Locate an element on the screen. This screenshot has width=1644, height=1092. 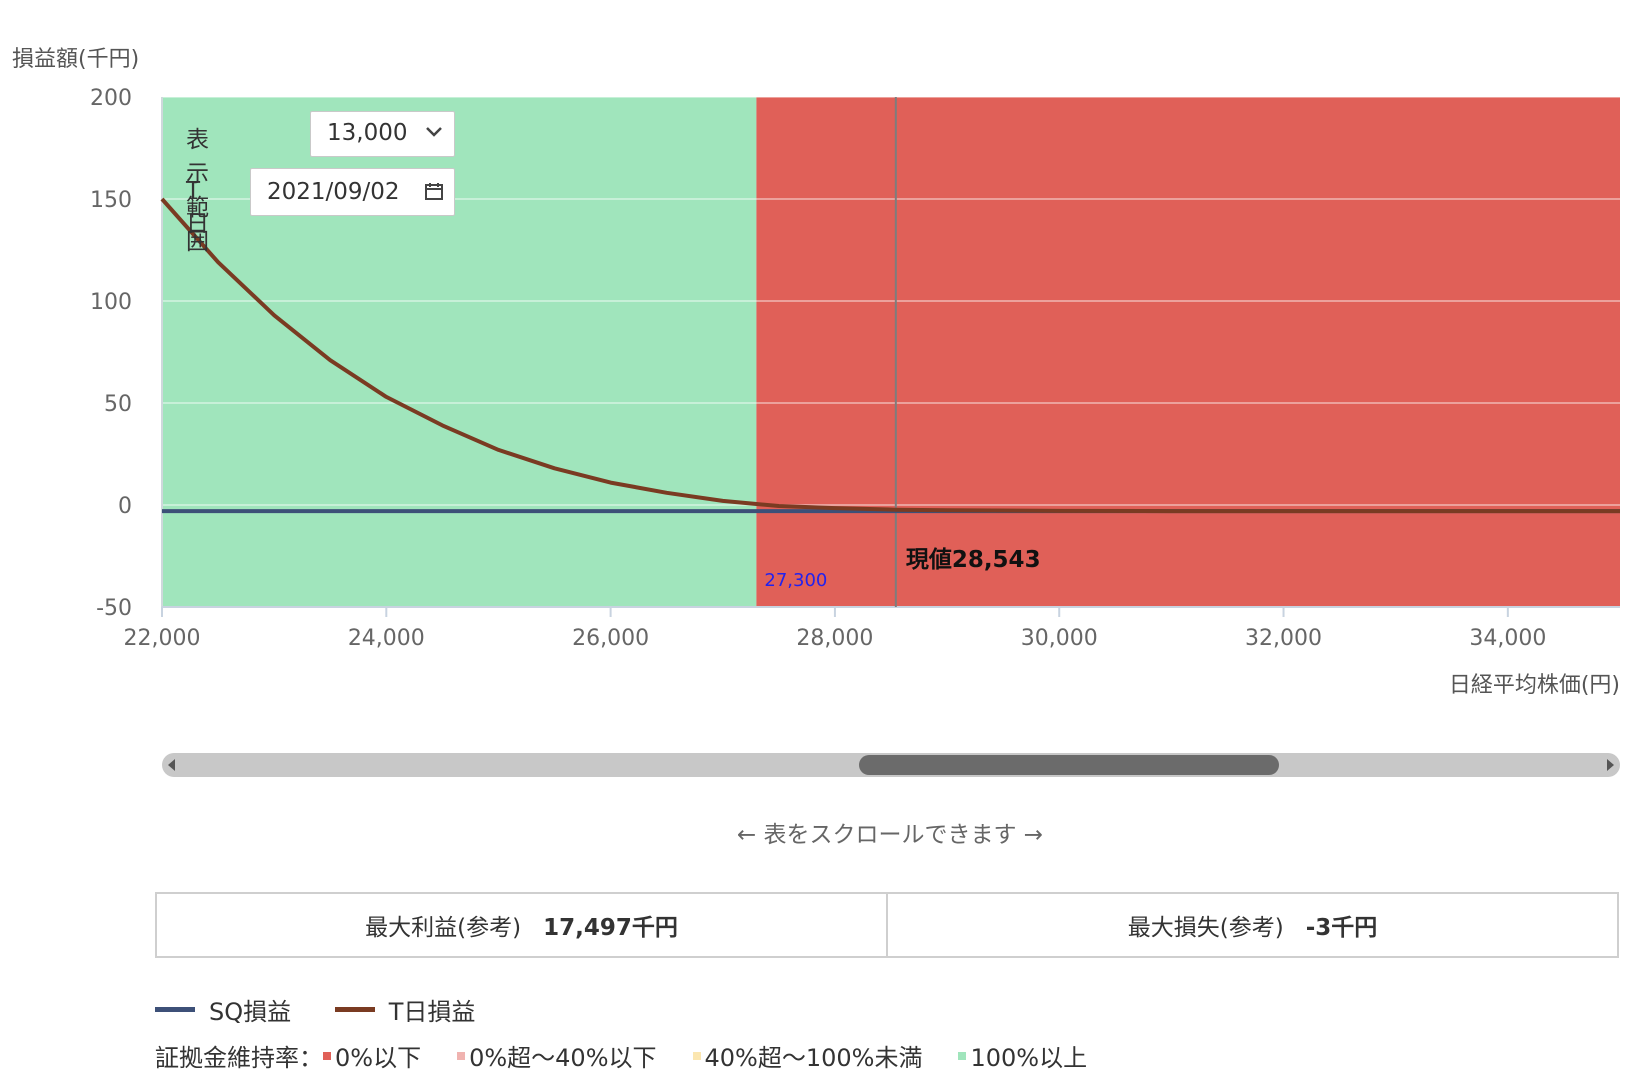
scroll-hint: ← 表をスクロールできます → is located at coordinates (890, 835).